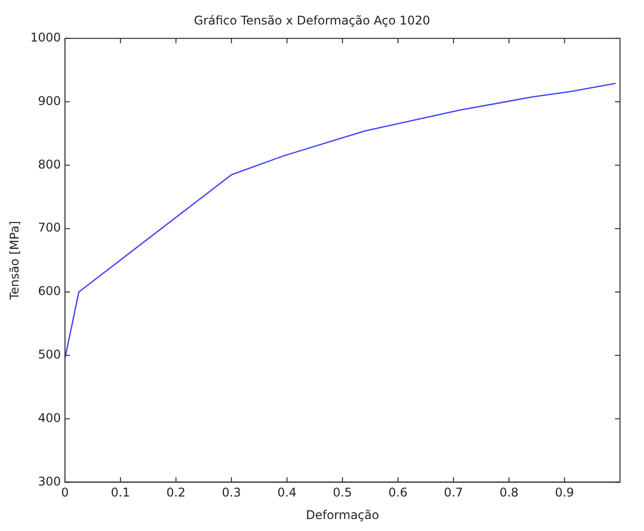 The width and height of the screenshot is (644, 531). I want to click on x-tick-label: 0.6, so click(398, 493).